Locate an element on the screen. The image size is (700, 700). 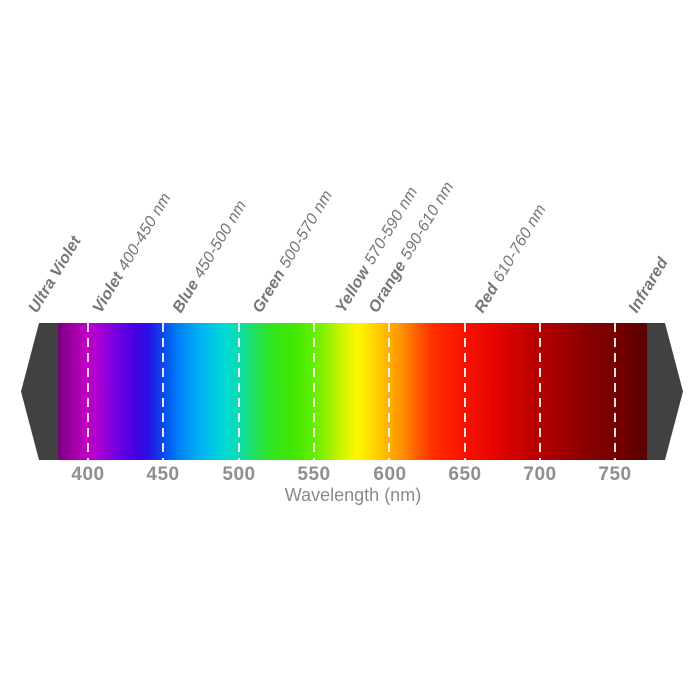
tick-label-600: 600 is located at coordinates (390, 474).